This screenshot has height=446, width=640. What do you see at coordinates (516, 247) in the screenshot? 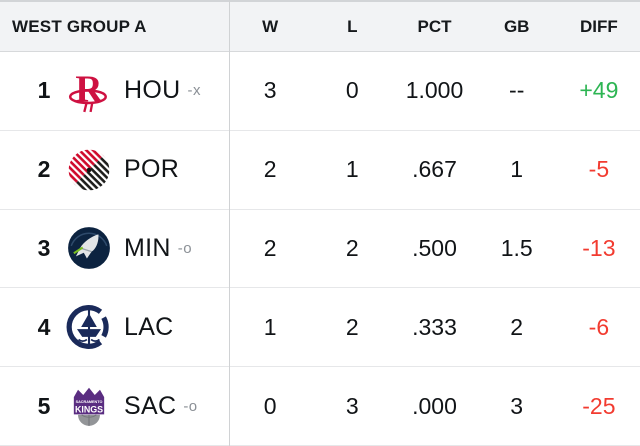
I see `gb-cell: 1.5` at bounding box center [516, 247].